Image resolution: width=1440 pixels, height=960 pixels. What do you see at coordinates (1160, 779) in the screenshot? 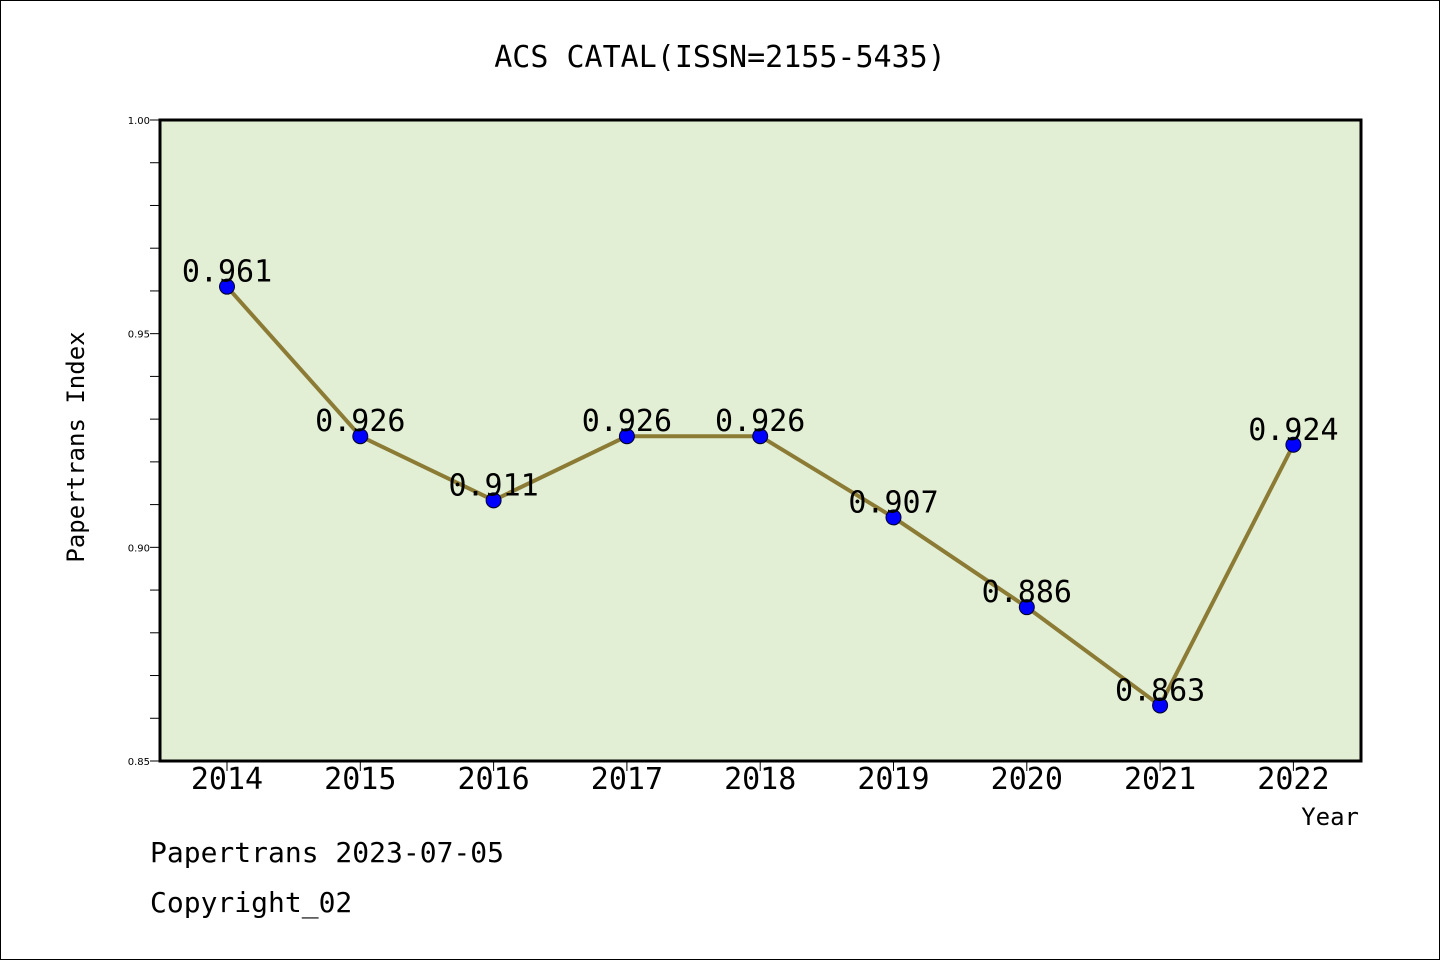
I see `x-tick-label: 2021` at bounding box center [1160, 779].